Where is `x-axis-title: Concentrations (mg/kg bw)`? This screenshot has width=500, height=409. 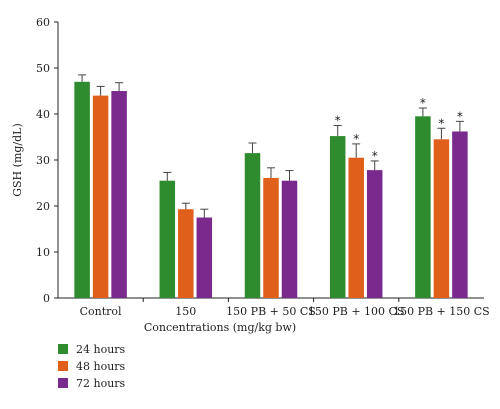 x-axis-title: Concentrations (mg/kg bw) is located at coordinates (220, 327).